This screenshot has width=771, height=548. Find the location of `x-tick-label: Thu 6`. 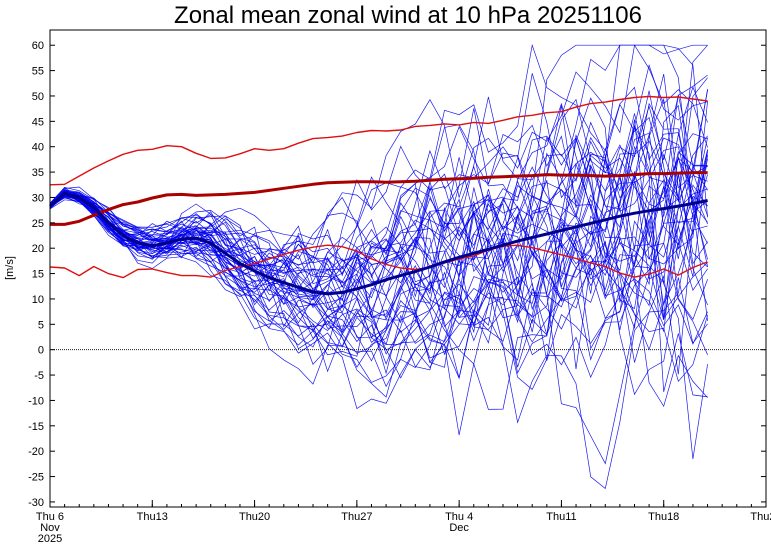

x-tick-label: Thu 6 is located at coordinates (50, 517).